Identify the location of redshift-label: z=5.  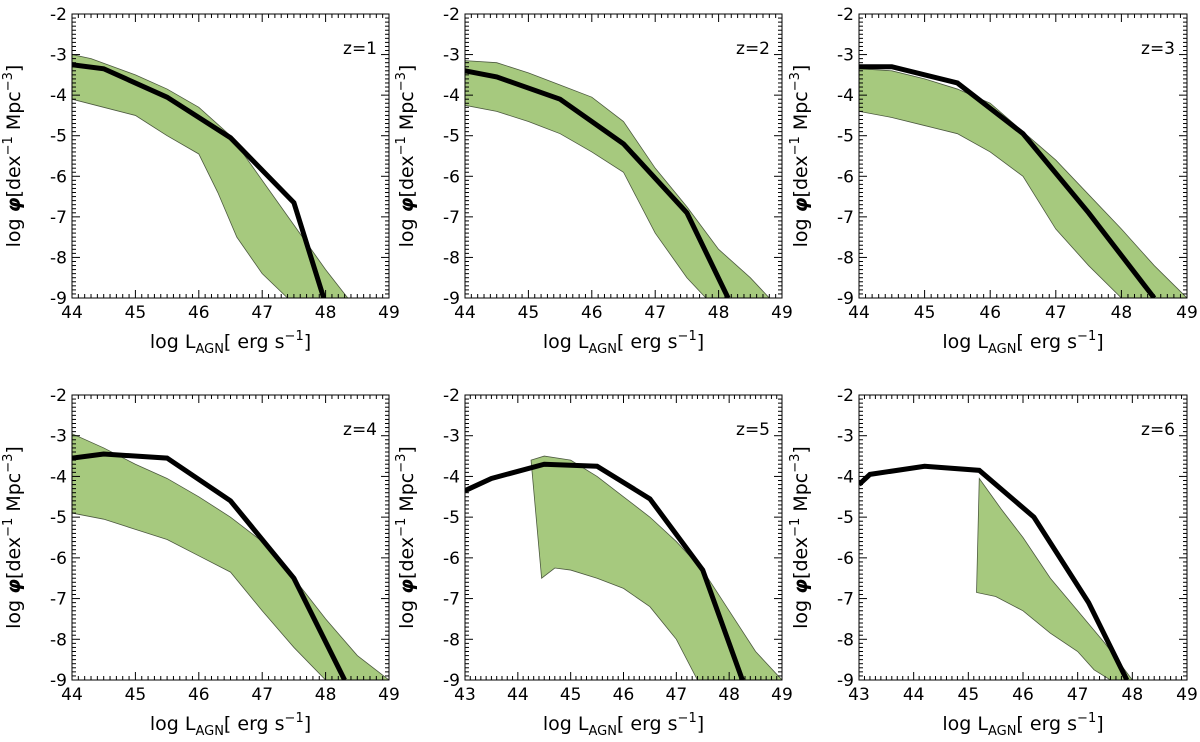
(753, 430).